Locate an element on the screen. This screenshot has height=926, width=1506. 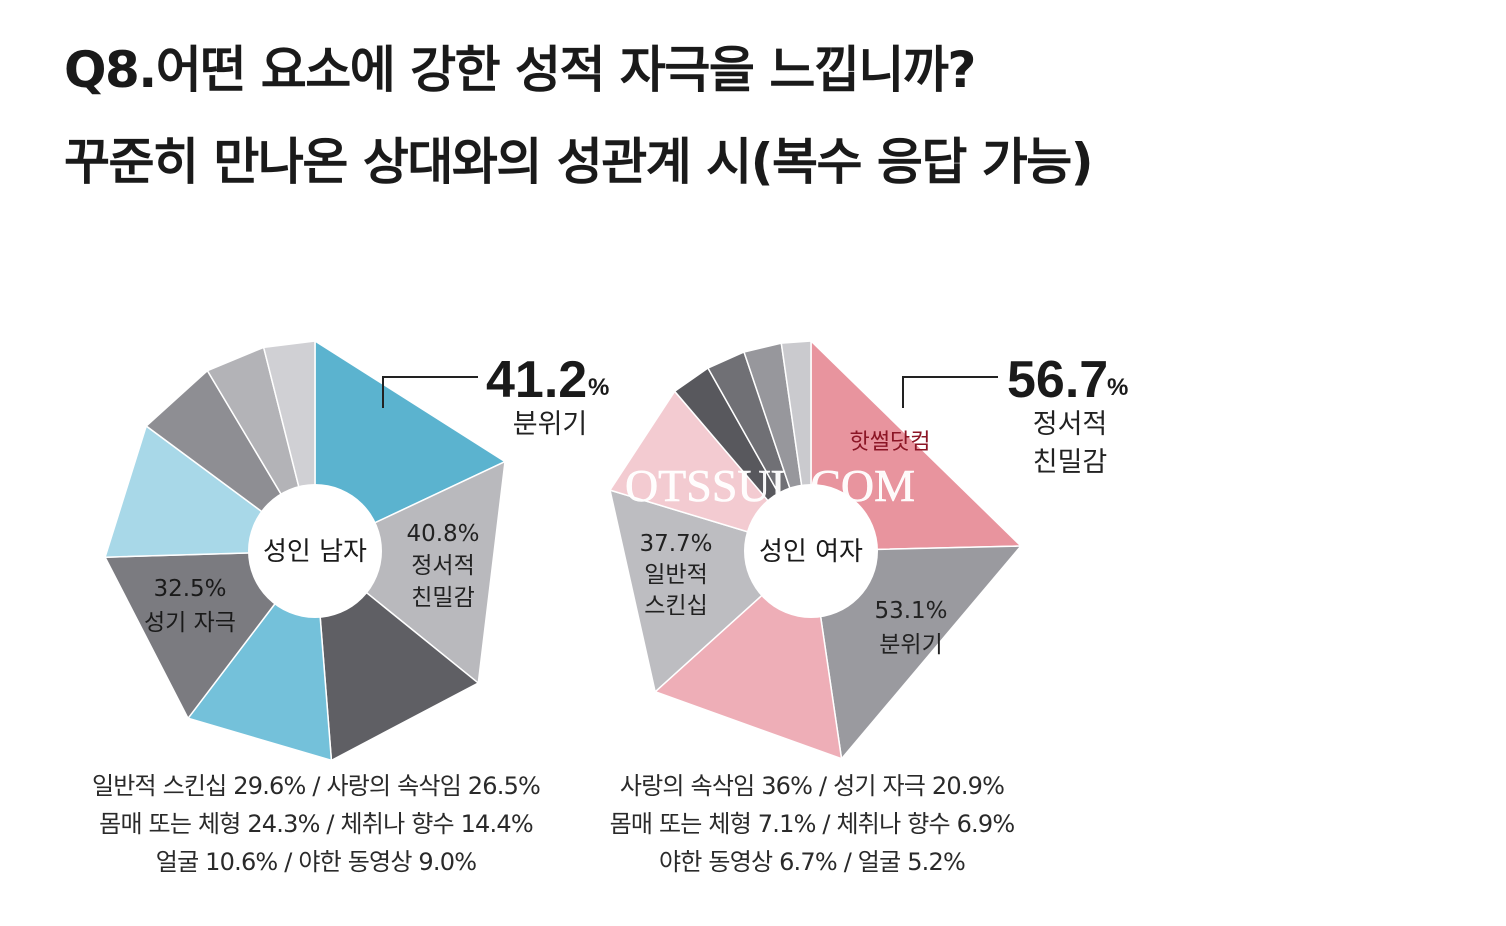
page-title-line-1: Q8.어떤 요소에 강한 성적 자극을 느낍니까? is located at coordinates (520, 70).